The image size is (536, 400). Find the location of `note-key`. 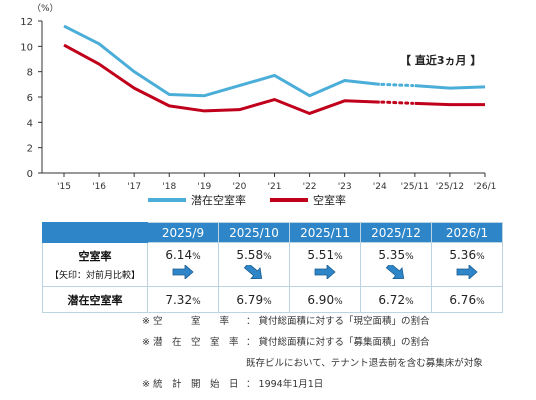

note-key is located at coordinates (194, 363).